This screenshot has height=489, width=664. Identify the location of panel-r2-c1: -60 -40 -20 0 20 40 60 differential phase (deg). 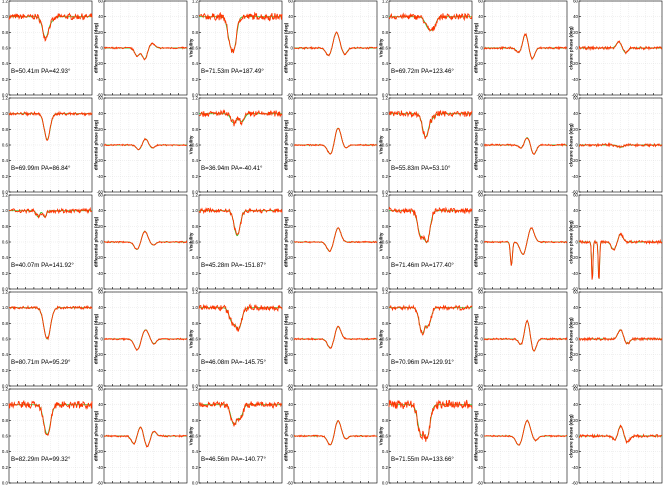
(141, 242).